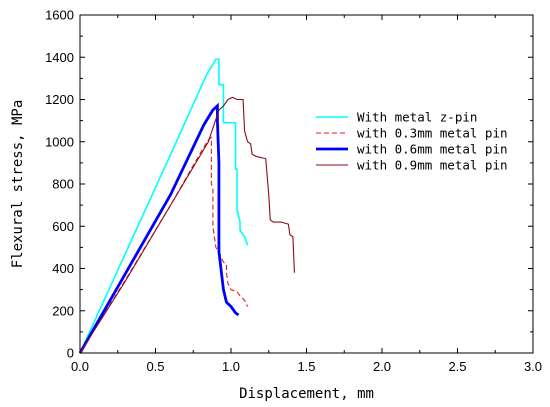  Describe the element at coordinates (457, 366) in the screenshot. I see `x-tick-label: 2.5` at that location.